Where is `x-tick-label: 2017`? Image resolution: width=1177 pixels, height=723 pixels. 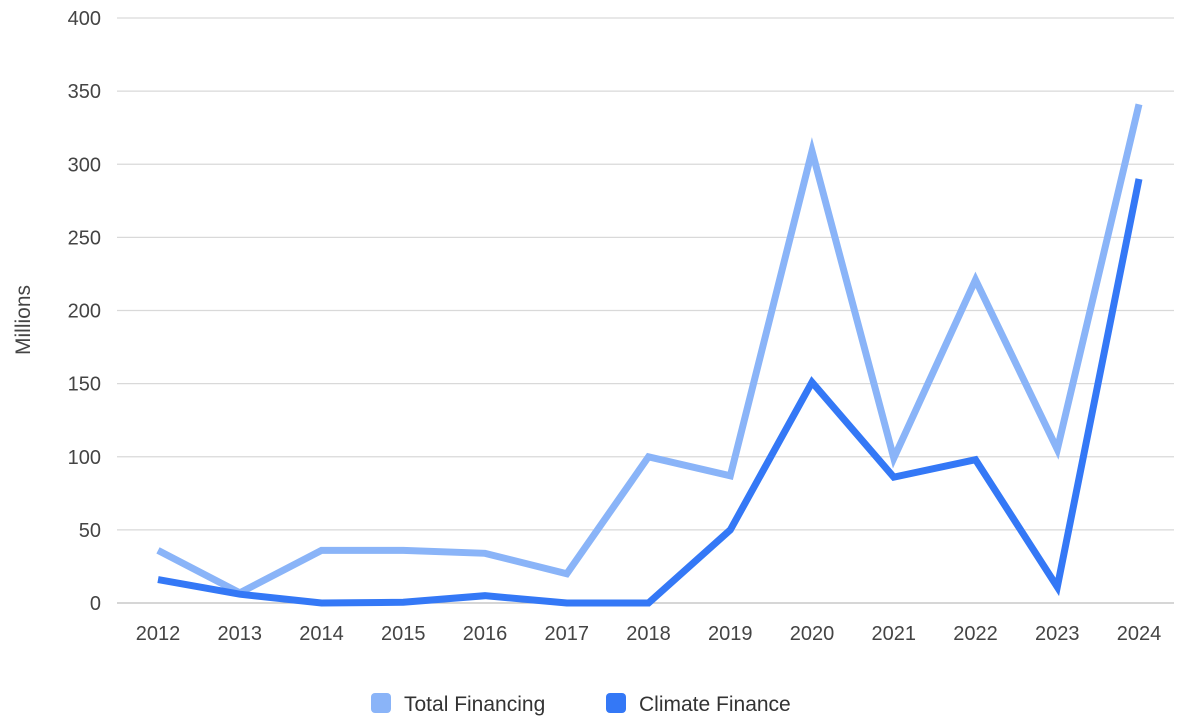
x-tick-label: 2017 is located at coordinates (567, 634).